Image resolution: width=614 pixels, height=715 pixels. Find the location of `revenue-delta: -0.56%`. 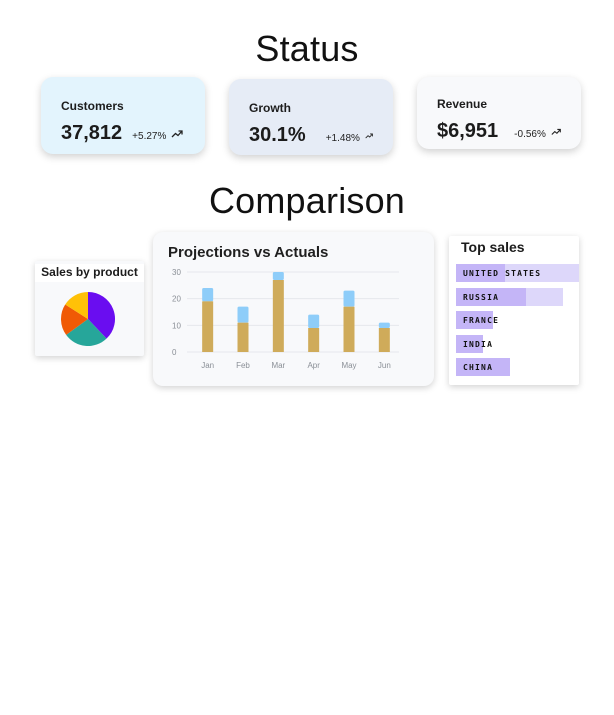

revenue-delta: -0.56% is located at coordinates (530, 134).